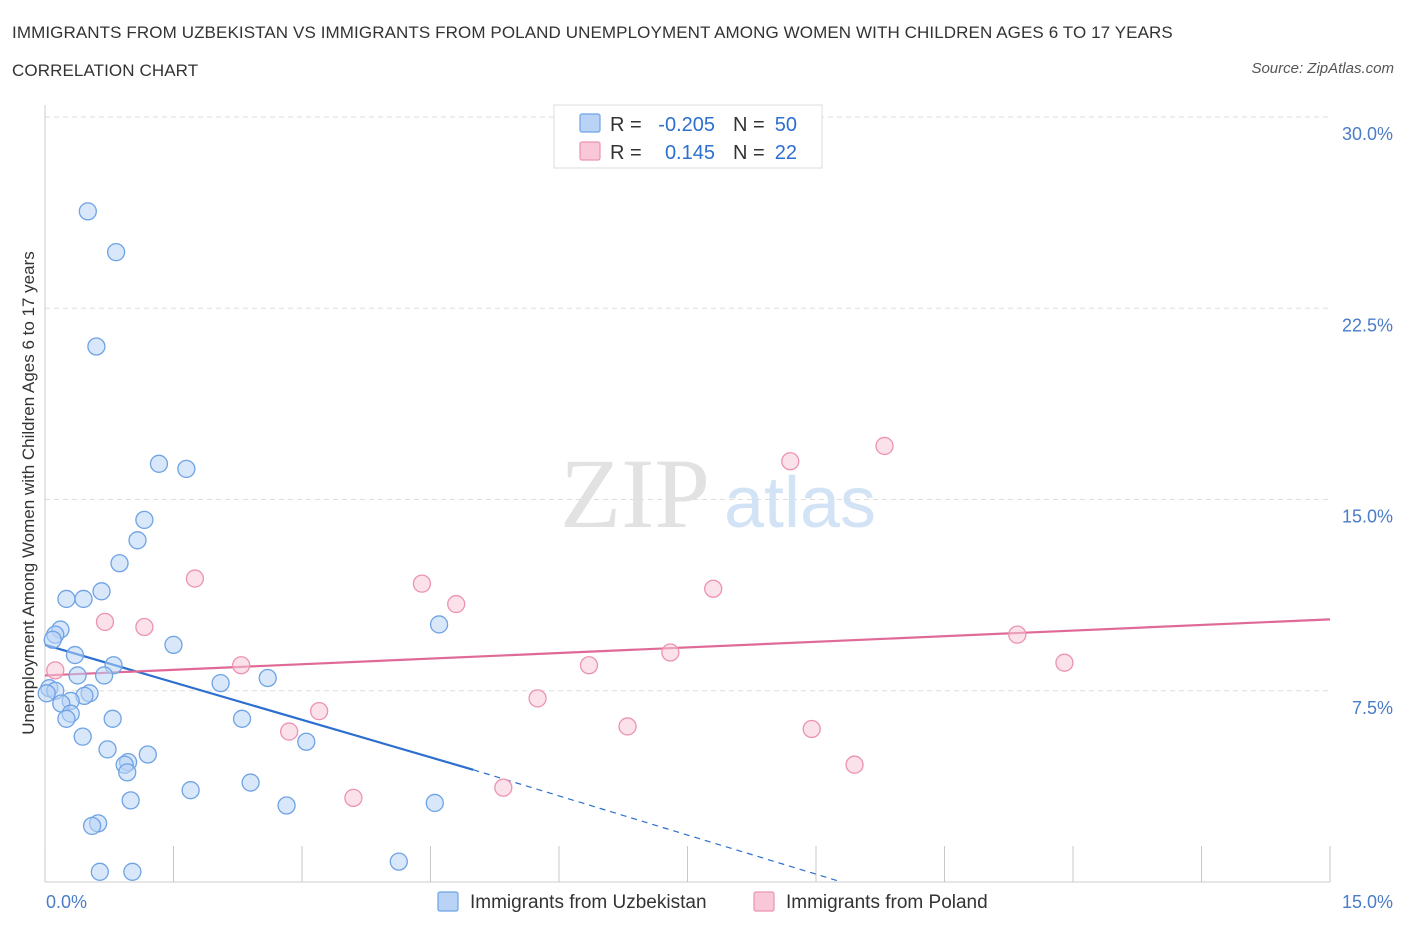 Image resolution: width=1406 pixels, height=930 pixels. Describe the element at coordinates (800, 503) in the screenshot. I see `watermark-atlas: atlas` at that location.